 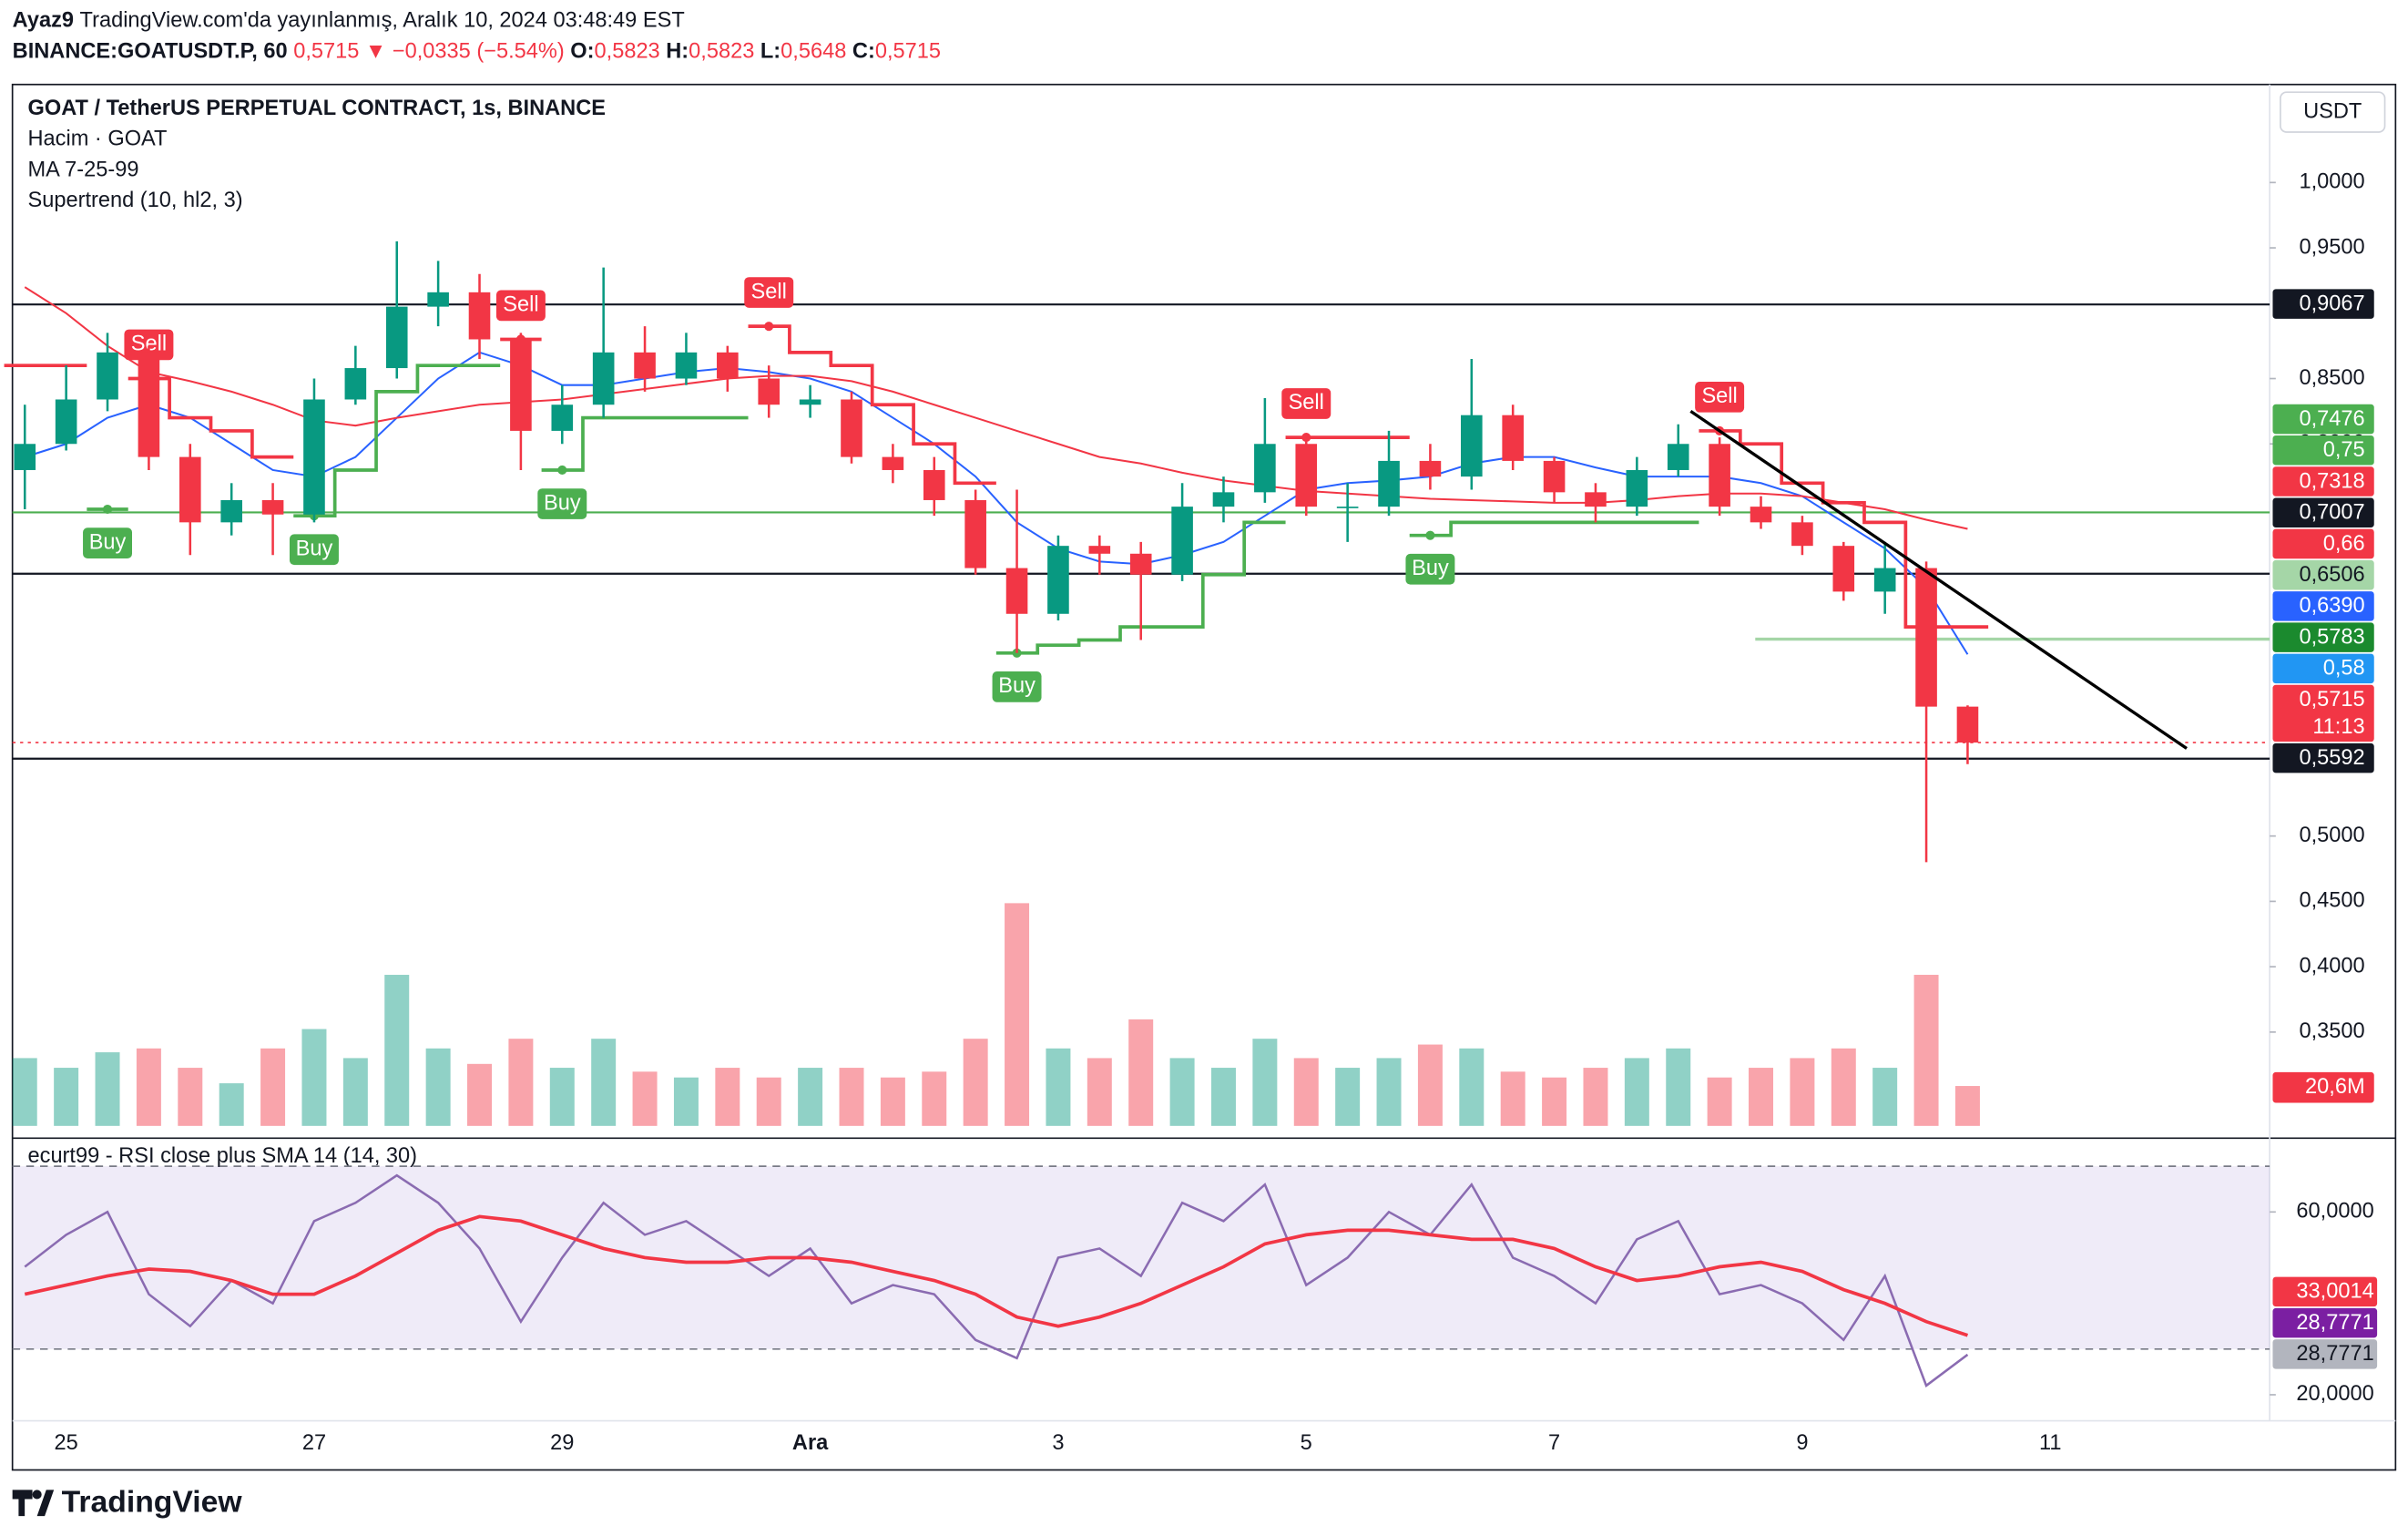 I want to click on price-label: 0,75, so click(x=2344, y=450).